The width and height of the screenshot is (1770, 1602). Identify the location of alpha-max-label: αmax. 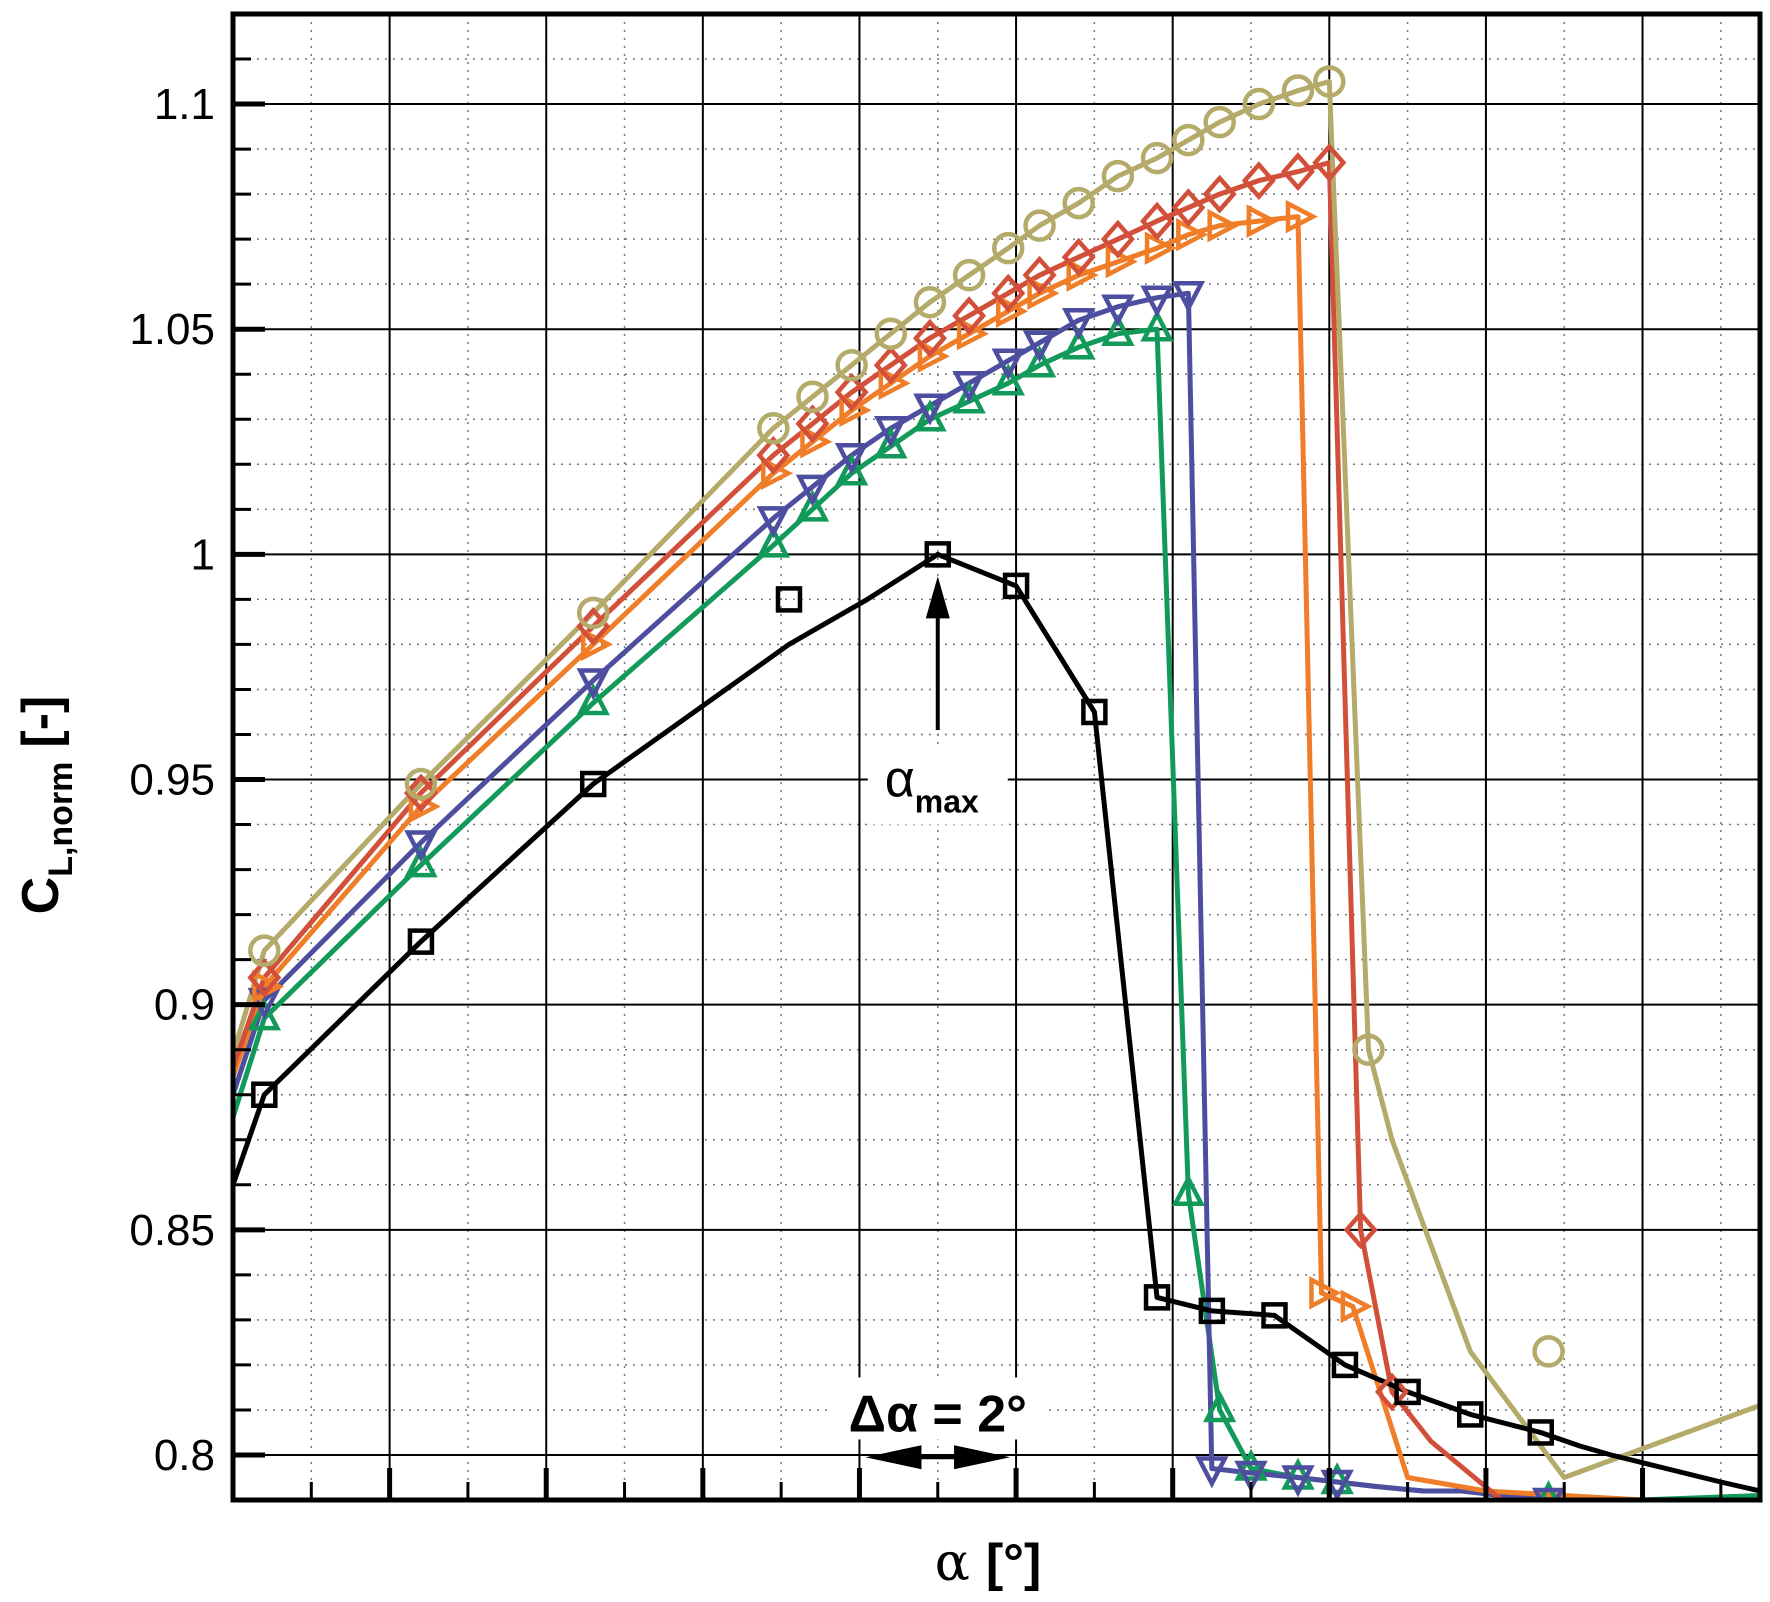
(932, 785).